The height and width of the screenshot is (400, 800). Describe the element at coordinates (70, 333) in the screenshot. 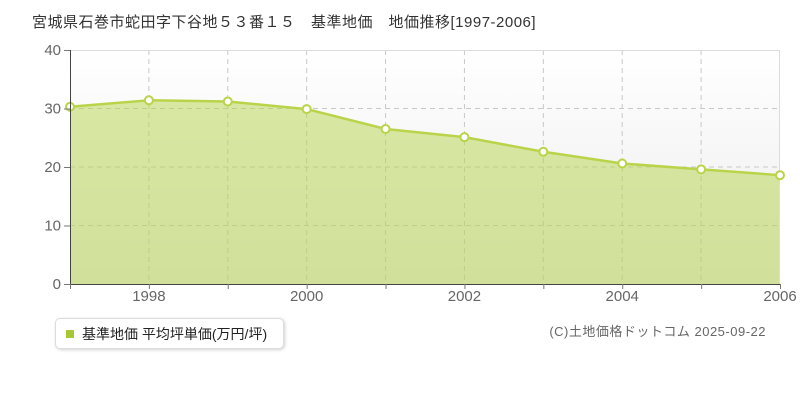

I see `legend-marker-icon` at that location.